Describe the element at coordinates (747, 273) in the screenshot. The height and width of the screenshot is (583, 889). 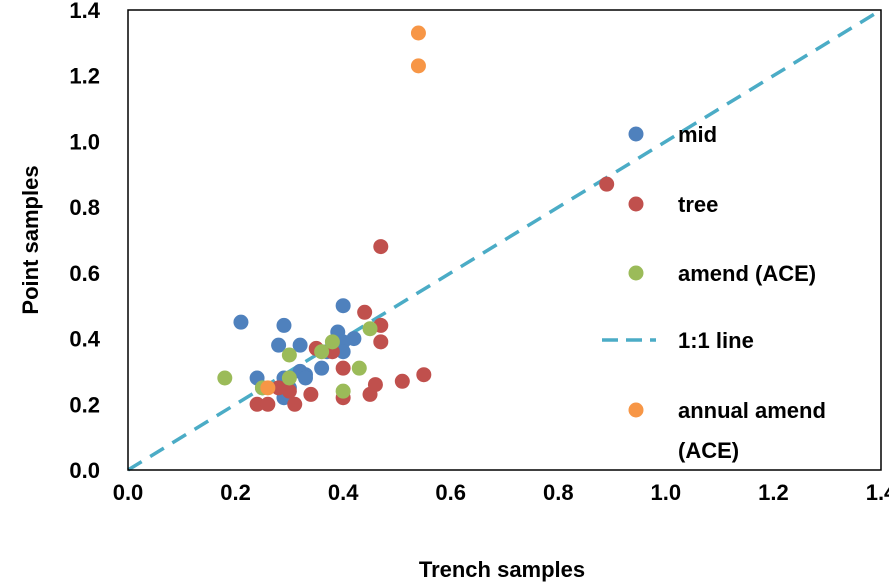
I see `legend-label-amend-ace: amend (ACE)` at that location.